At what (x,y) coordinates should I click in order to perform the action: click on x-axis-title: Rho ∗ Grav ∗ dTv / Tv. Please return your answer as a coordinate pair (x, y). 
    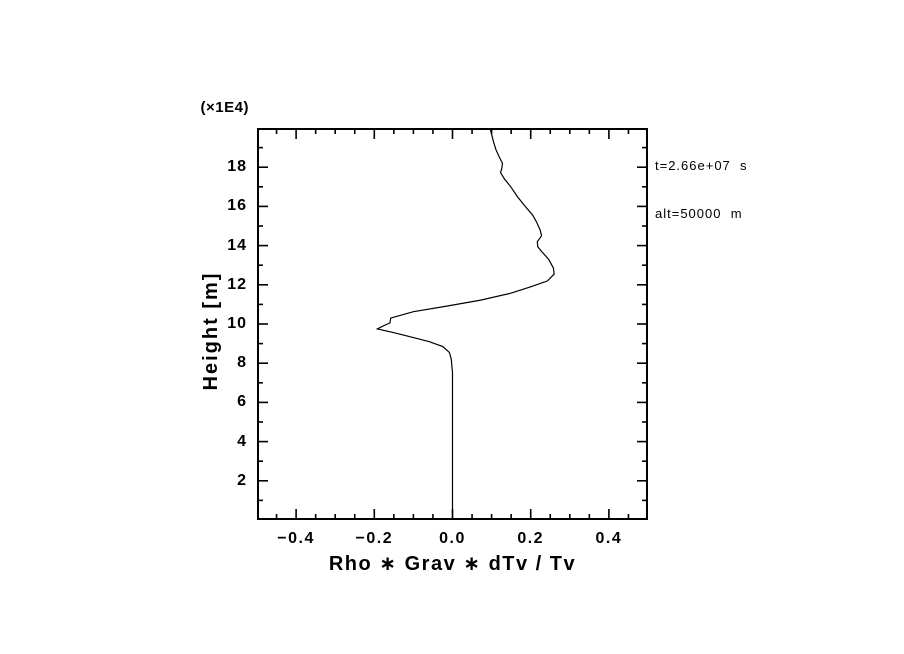
    Looking at the image, I should click on (452, 564).